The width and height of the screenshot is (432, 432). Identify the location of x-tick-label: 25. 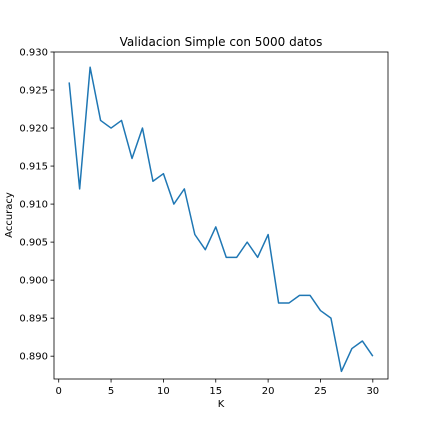
(320, 391).